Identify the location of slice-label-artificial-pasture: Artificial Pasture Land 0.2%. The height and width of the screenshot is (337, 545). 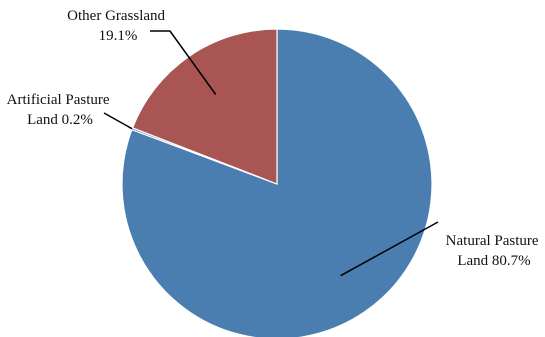
(60, 110).